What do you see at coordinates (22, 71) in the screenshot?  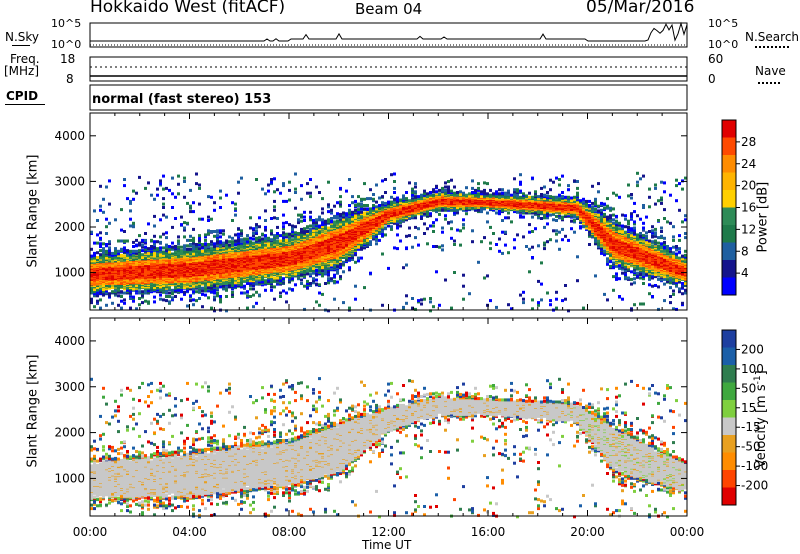 I see `freq-unit-label: [MHz]` at bounding box center [22, 71].